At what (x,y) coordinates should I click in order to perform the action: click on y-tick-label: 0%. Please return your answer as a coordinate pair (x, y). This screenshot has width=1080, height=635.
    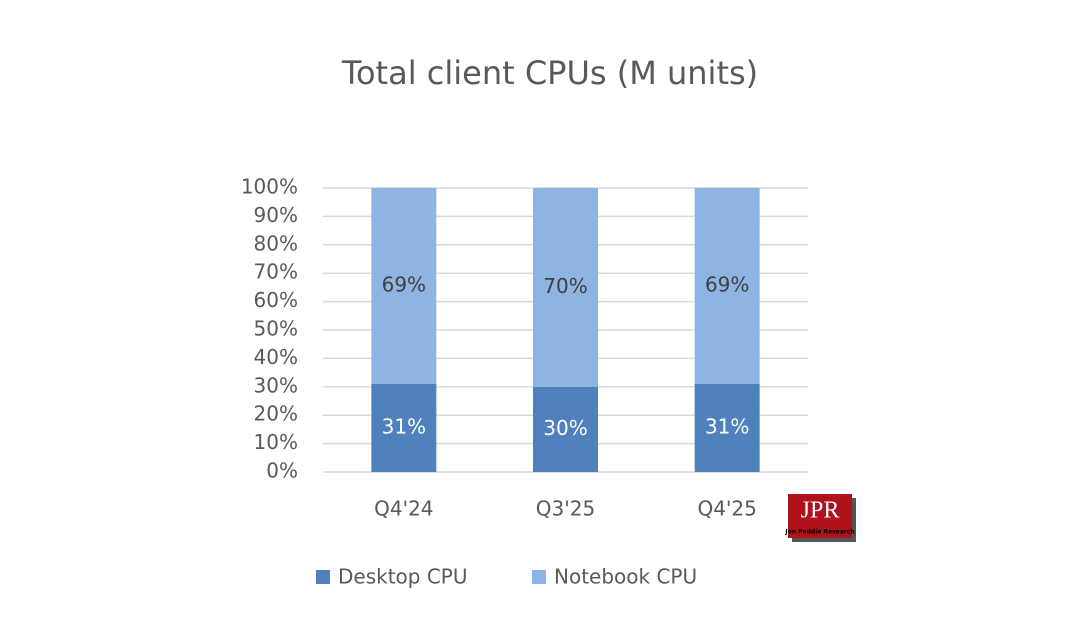
    Looking at the image, I should click on (282, 471).